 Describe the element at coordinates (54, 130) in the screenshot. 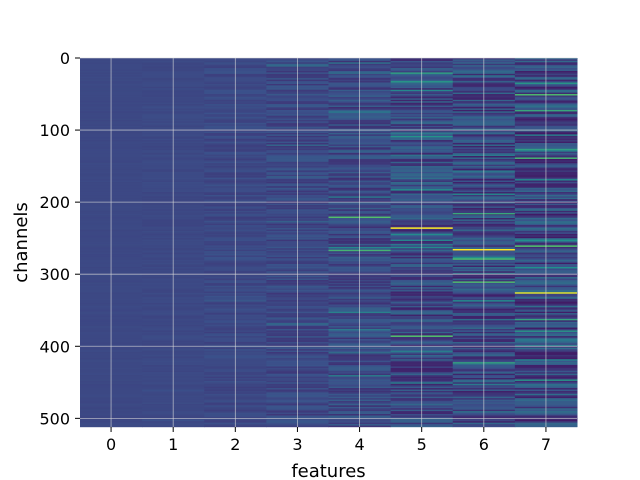

I see `y-tick-label: 100` at that location.